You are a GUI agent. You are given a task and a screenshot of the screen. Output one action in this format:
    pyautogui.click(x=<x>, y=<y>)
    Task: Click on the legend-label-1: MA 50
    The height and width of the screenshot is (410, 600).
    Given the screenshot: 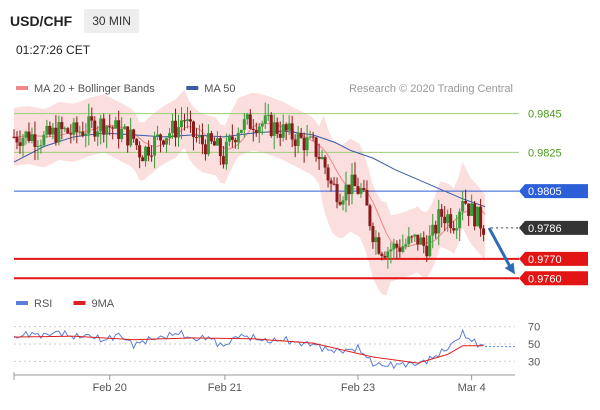 What is the action you would take?
    pyautogui.click(x=219, y=89)
    